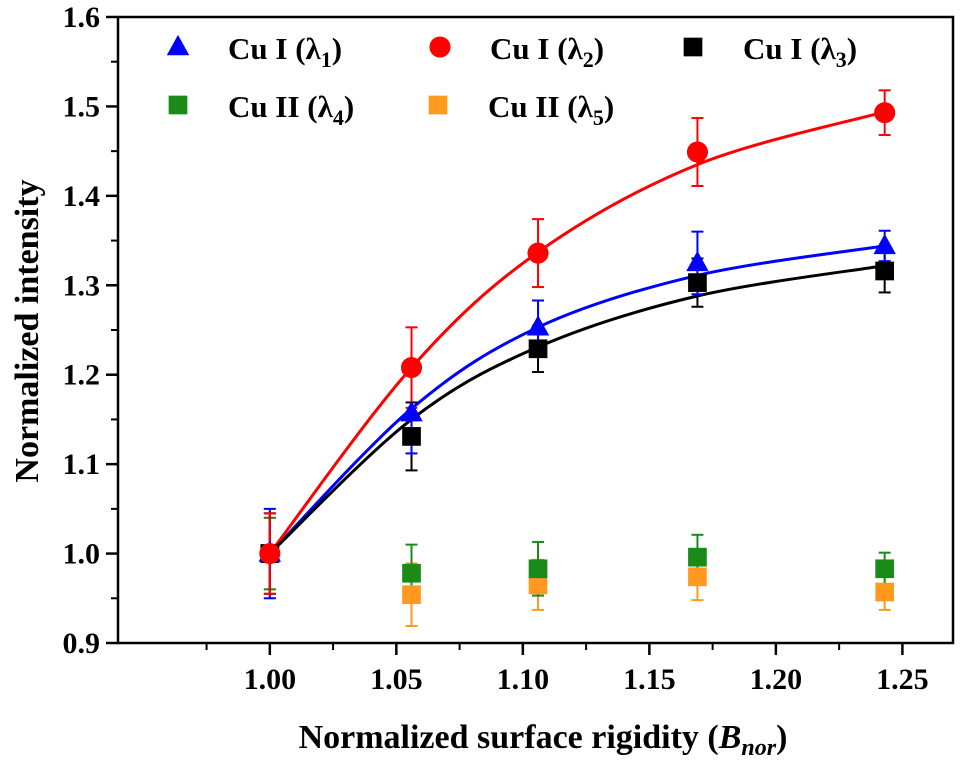 This screenshot has height=761, width=971. What do you see at coordinates (82, 17) in the screenshot?
I see `y-tick-label: 1.6` at bounding box center [82, 17].